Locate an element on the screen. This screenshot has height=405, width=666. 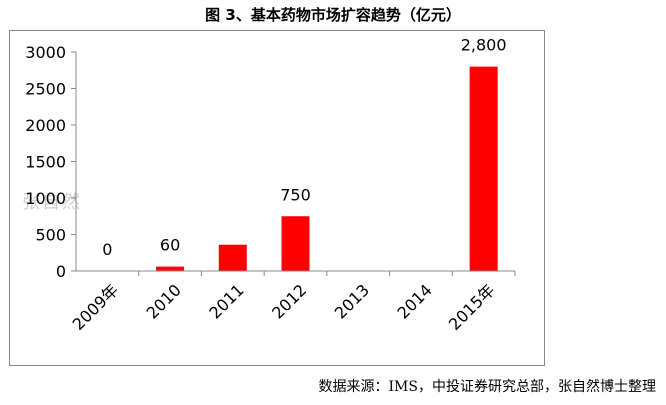
y-tick-label: 2000 is located at coordinates (45, 125).